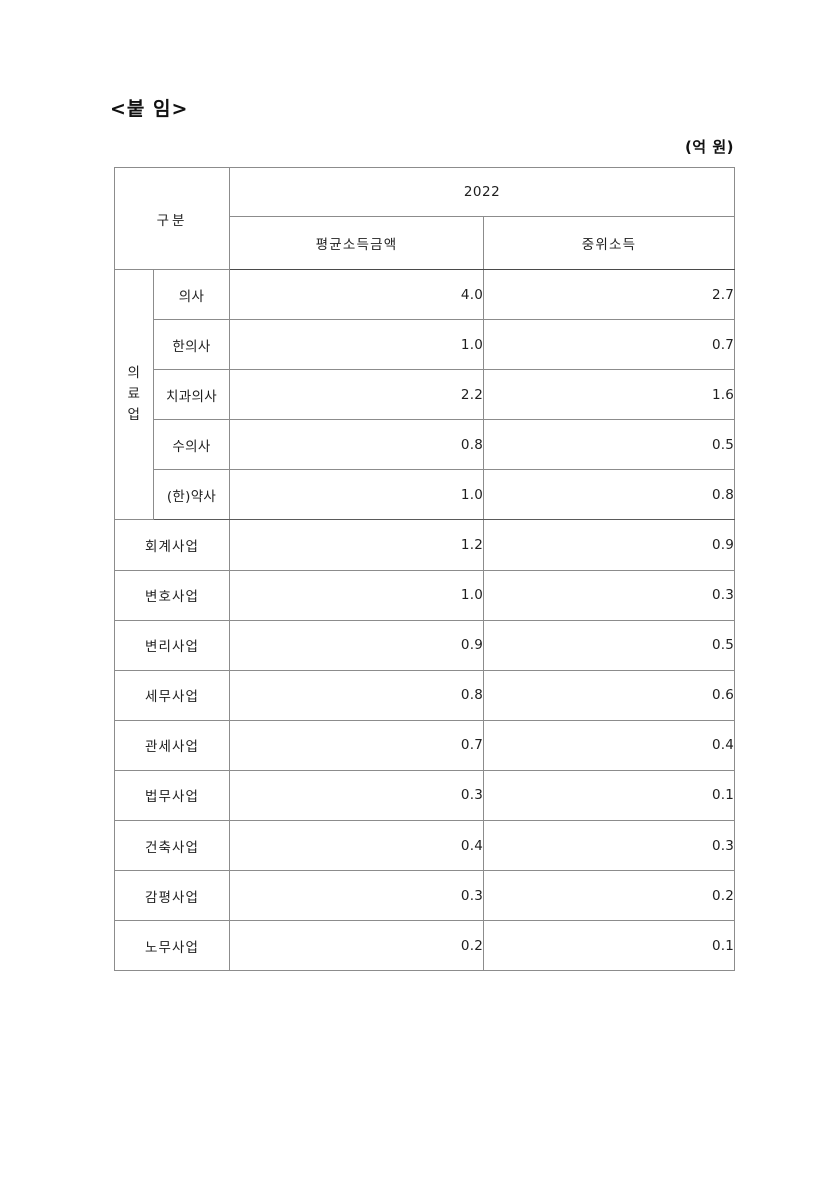 This screenshot has height=1182, width=835. What do you see at coordinates (172, 946) in the screenshot?
I see `row-label: 노무사업` at bounding box center [172, 946].